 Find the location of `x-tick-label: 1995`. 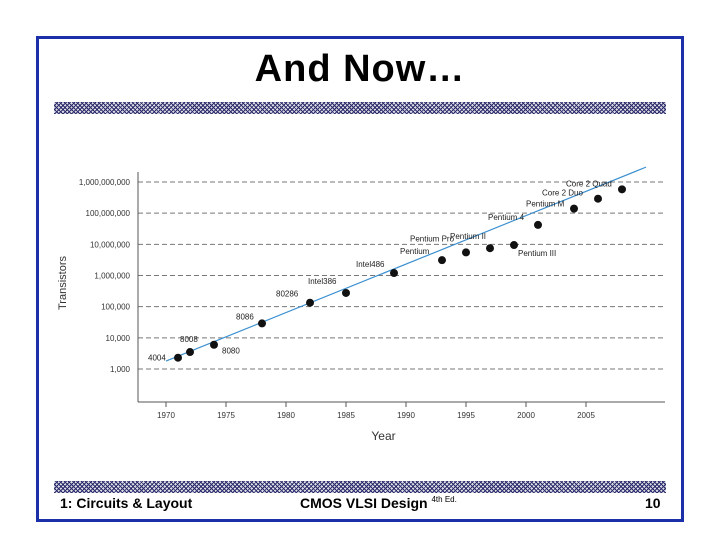

x-tick-label: 1995 is located at coordinates (466, 415).